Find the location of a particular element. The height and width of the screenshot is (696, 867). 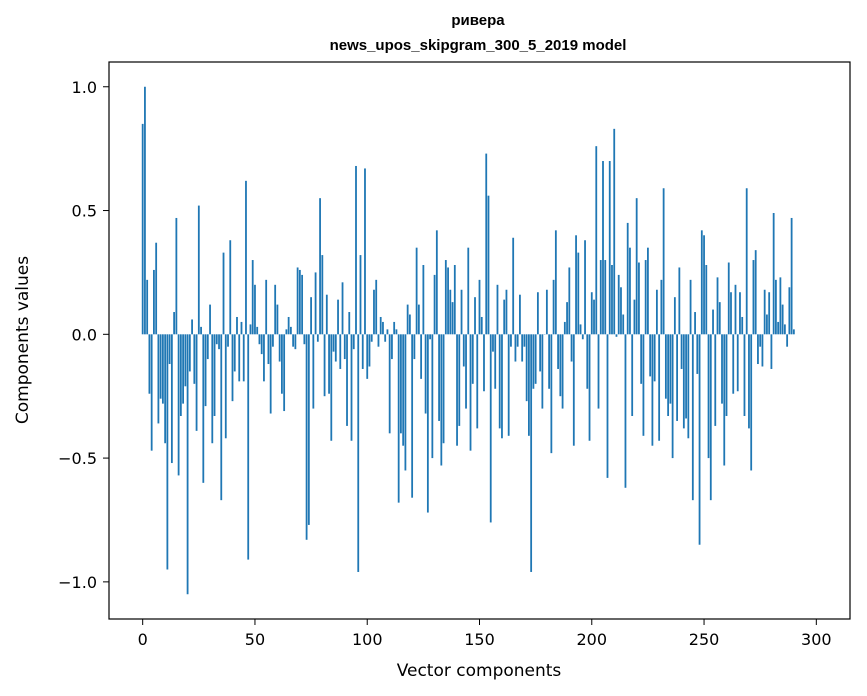

x-axis-label: Vector components is located at coordinates (479, 671).